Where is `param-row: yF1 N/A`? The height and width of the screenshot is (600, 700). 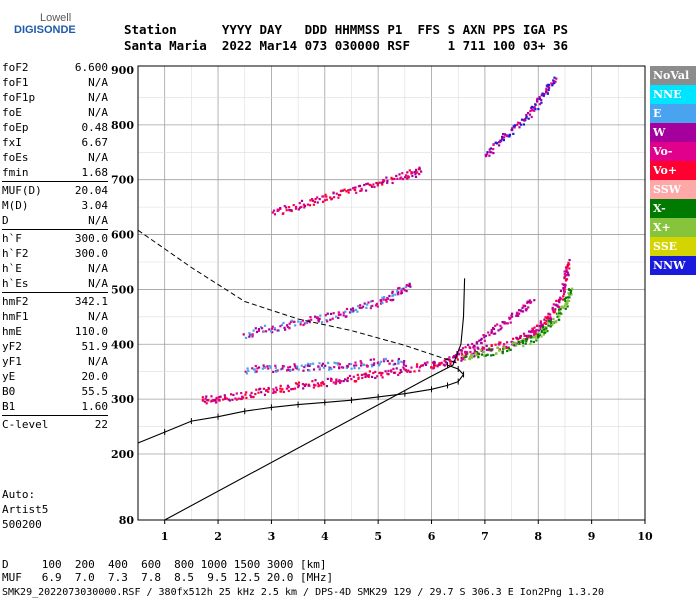 param-row: yF1 N/A is located at coordinates (55, 361).